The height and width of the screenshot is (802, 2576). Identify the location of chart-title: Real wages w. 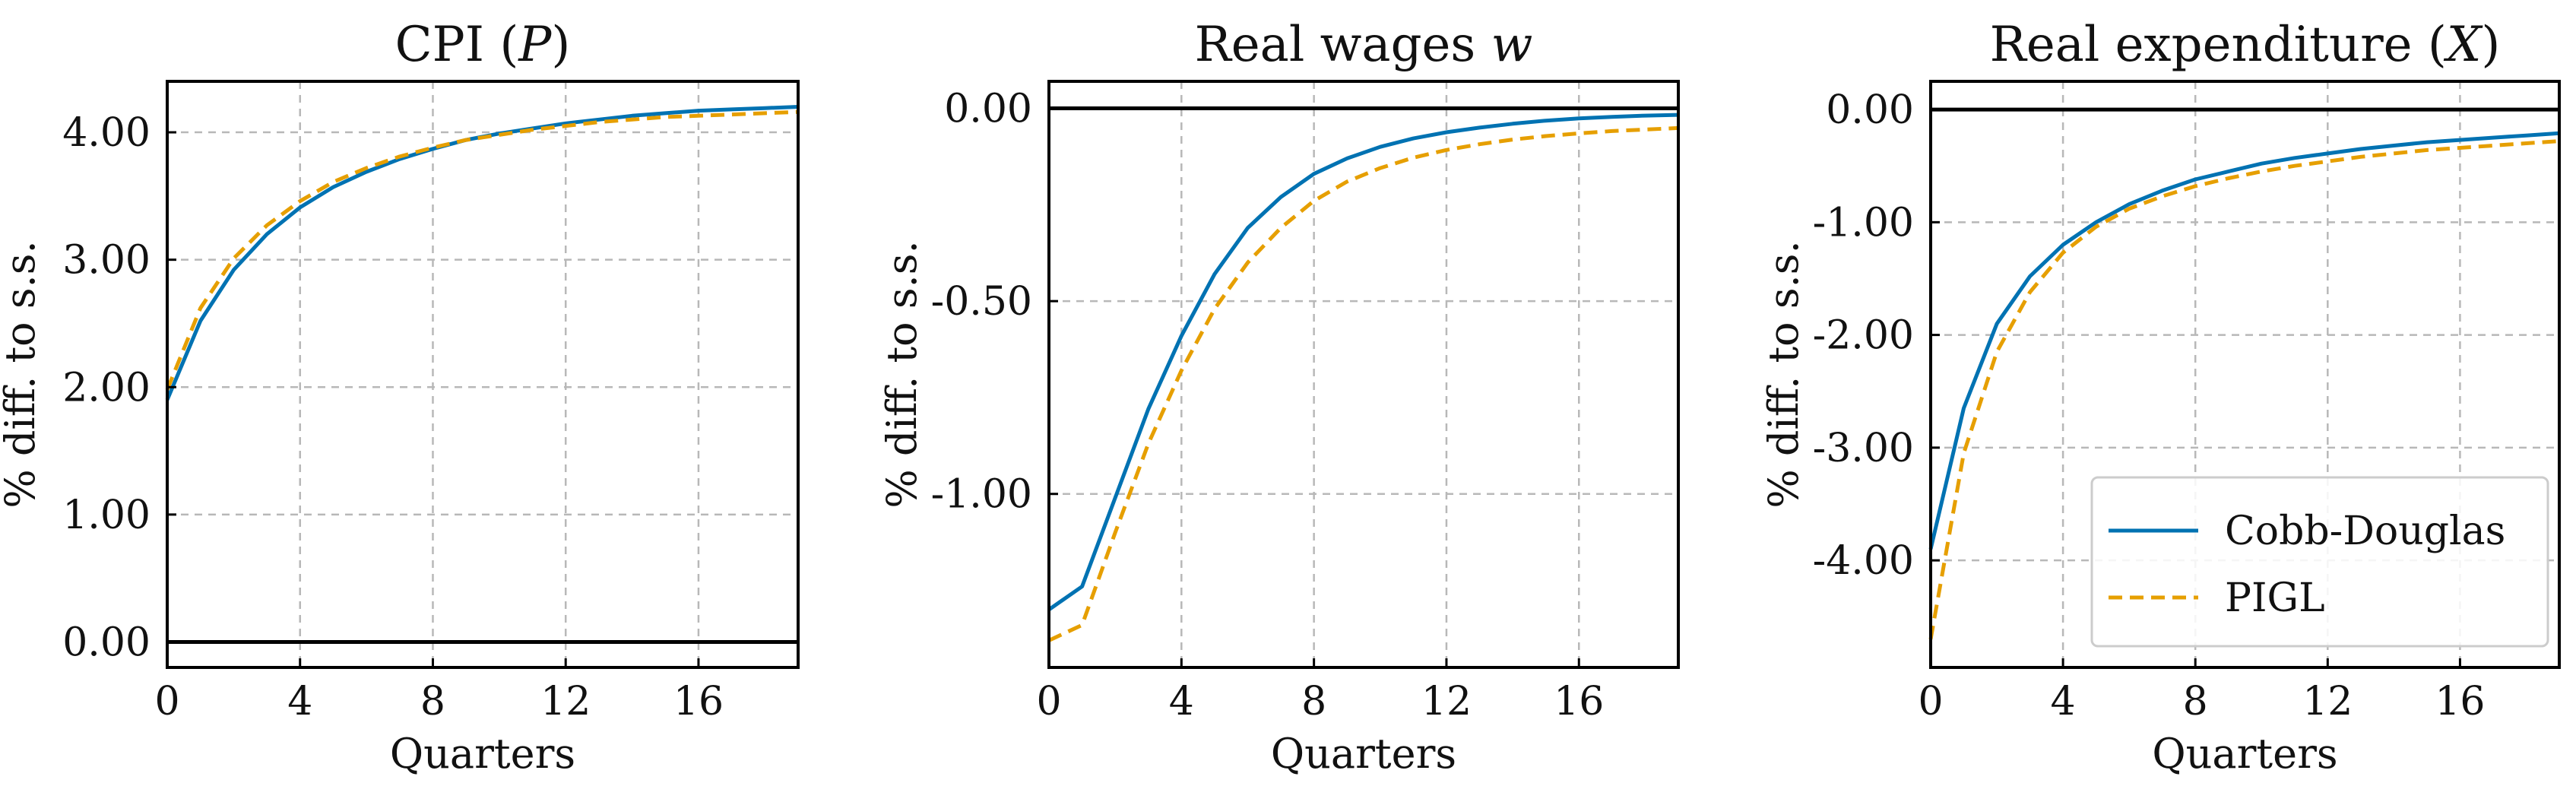
(1364, 45).